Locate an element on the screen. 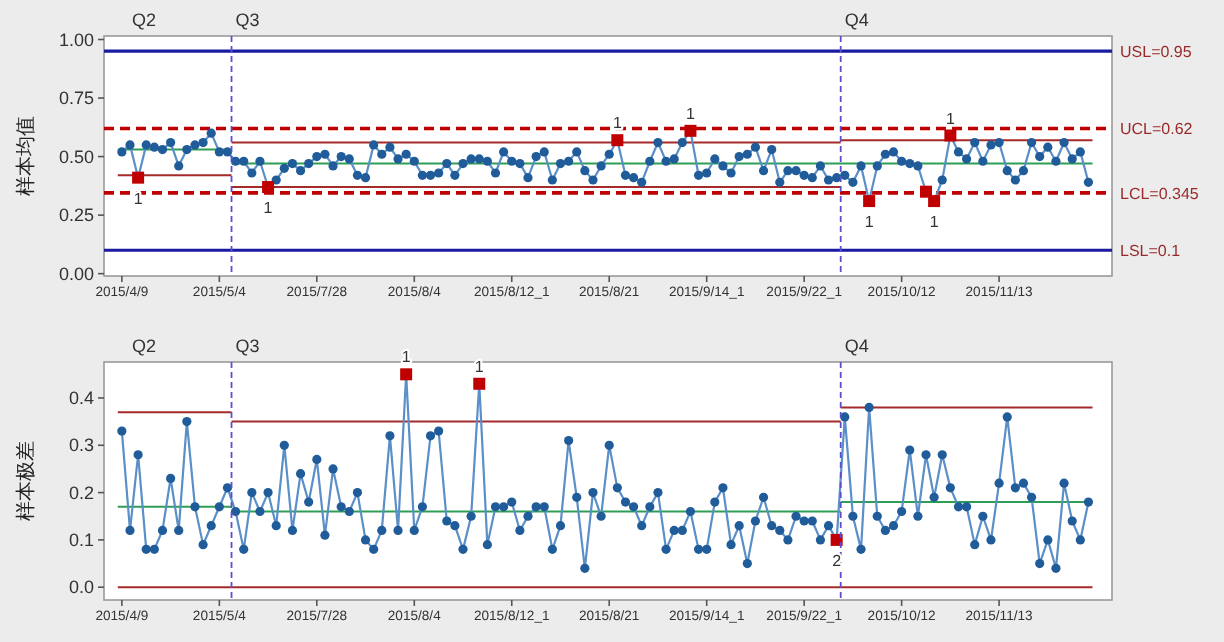 This screenshot has height=642, width=1224. ref-line-label: LCL=0.345 is located at coordinates (1160, 193).